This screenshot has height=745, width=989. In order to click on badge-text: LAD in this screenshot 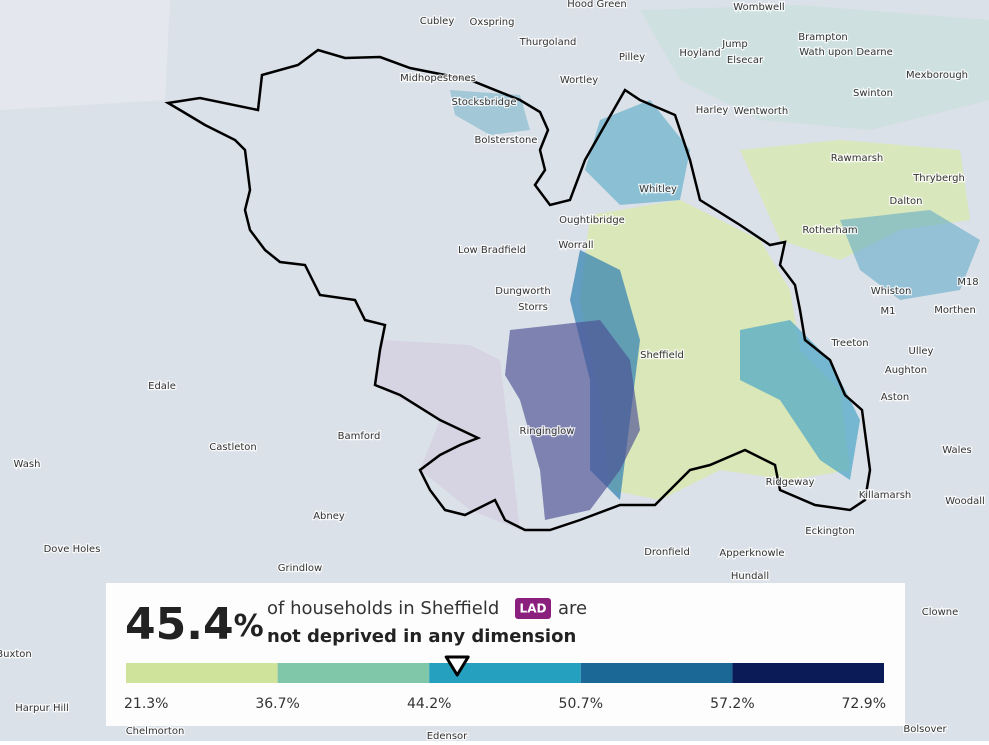, I will do `click(533, 609)`.